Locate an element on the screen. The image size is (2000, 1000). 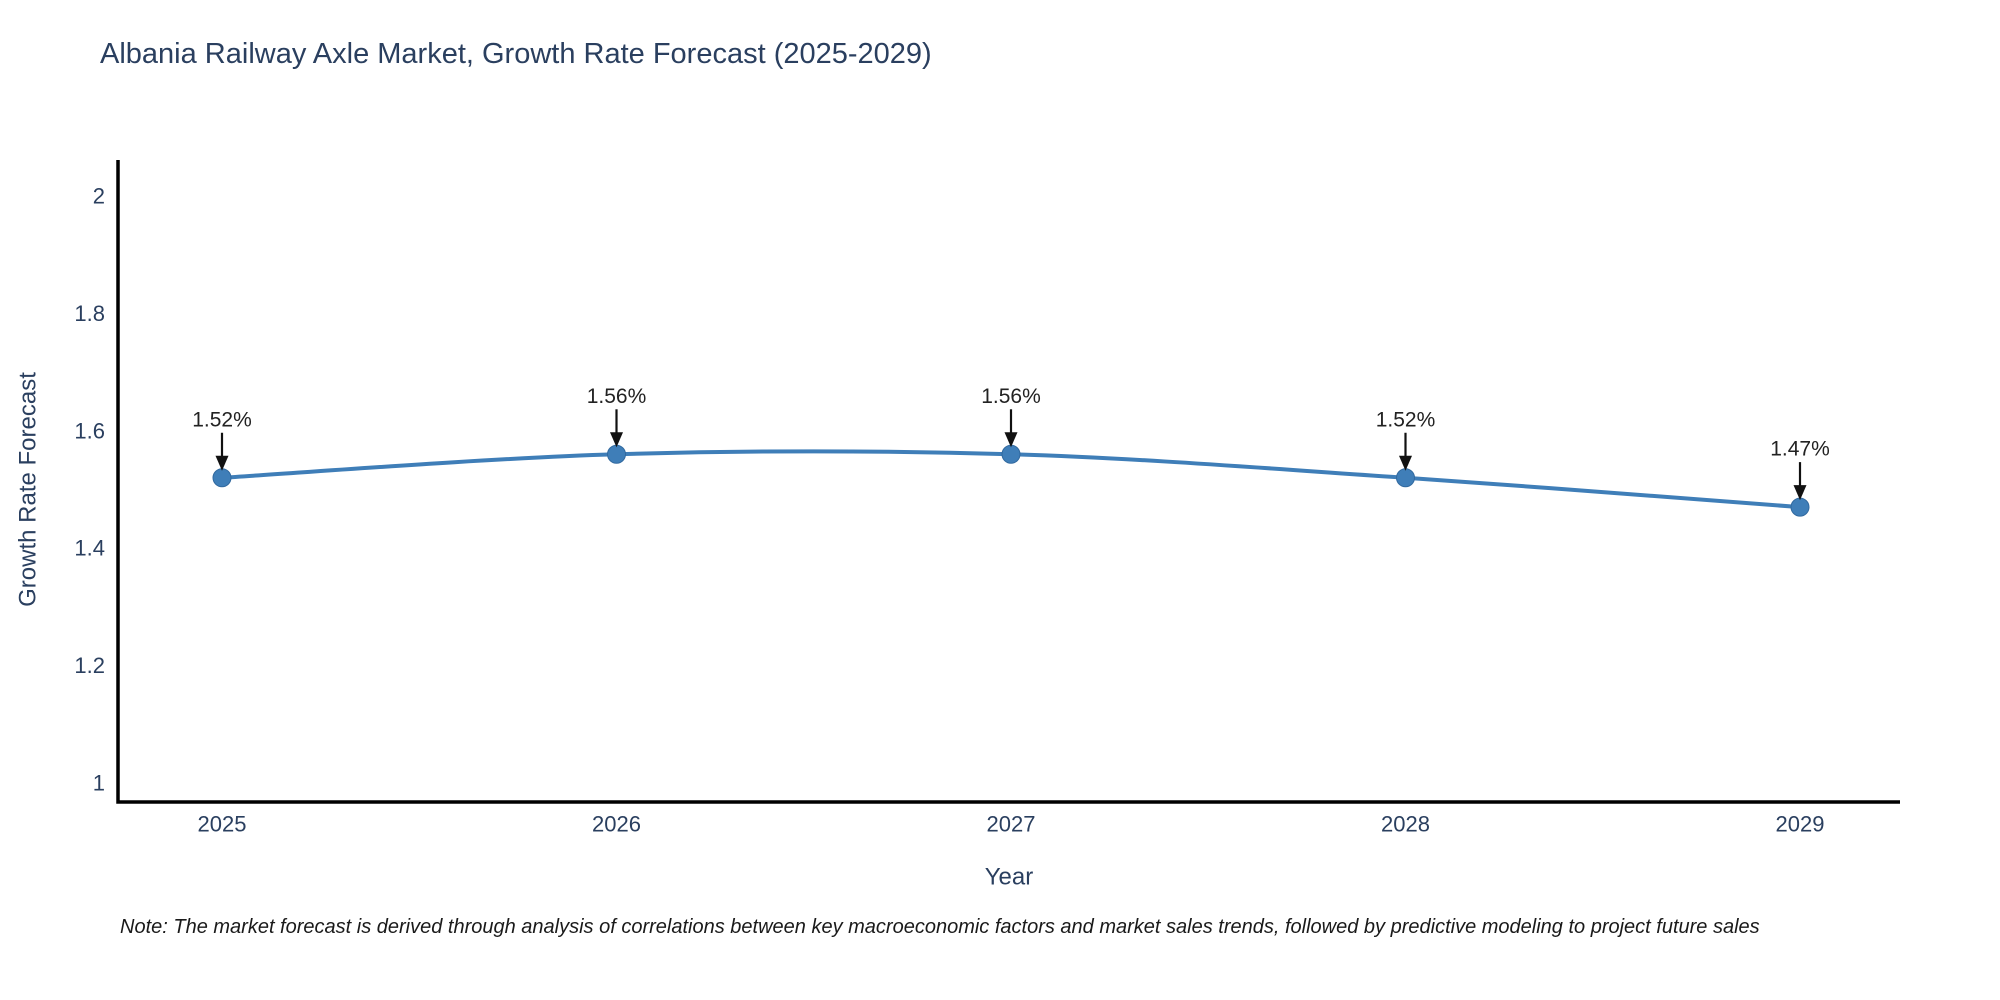
x-tick-label: 2029 is located at coordinates (1800, 824).